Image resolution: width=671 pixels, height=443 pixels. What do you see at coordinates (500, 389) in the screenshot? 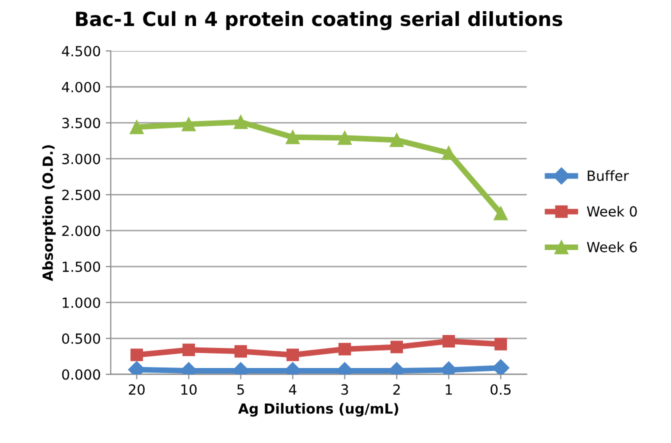
I see `x-tick-label: 0.5` at bounding box center [500, 389].